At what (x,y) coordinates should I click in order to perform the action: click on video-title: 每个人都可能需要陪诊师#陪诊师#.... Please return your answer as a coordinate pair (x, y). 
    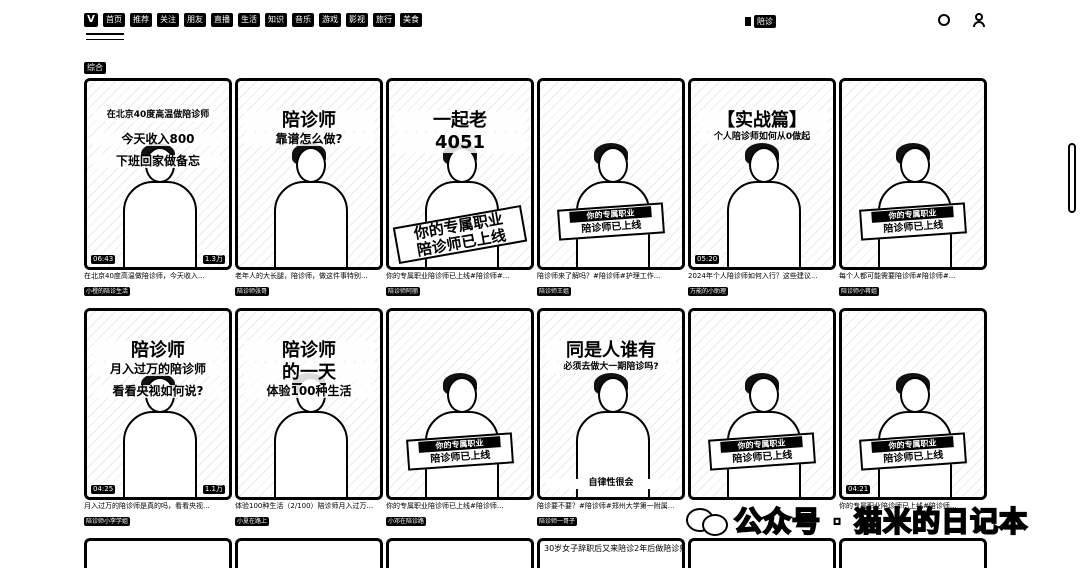
    Looking at the image, I should click on (897, 276).